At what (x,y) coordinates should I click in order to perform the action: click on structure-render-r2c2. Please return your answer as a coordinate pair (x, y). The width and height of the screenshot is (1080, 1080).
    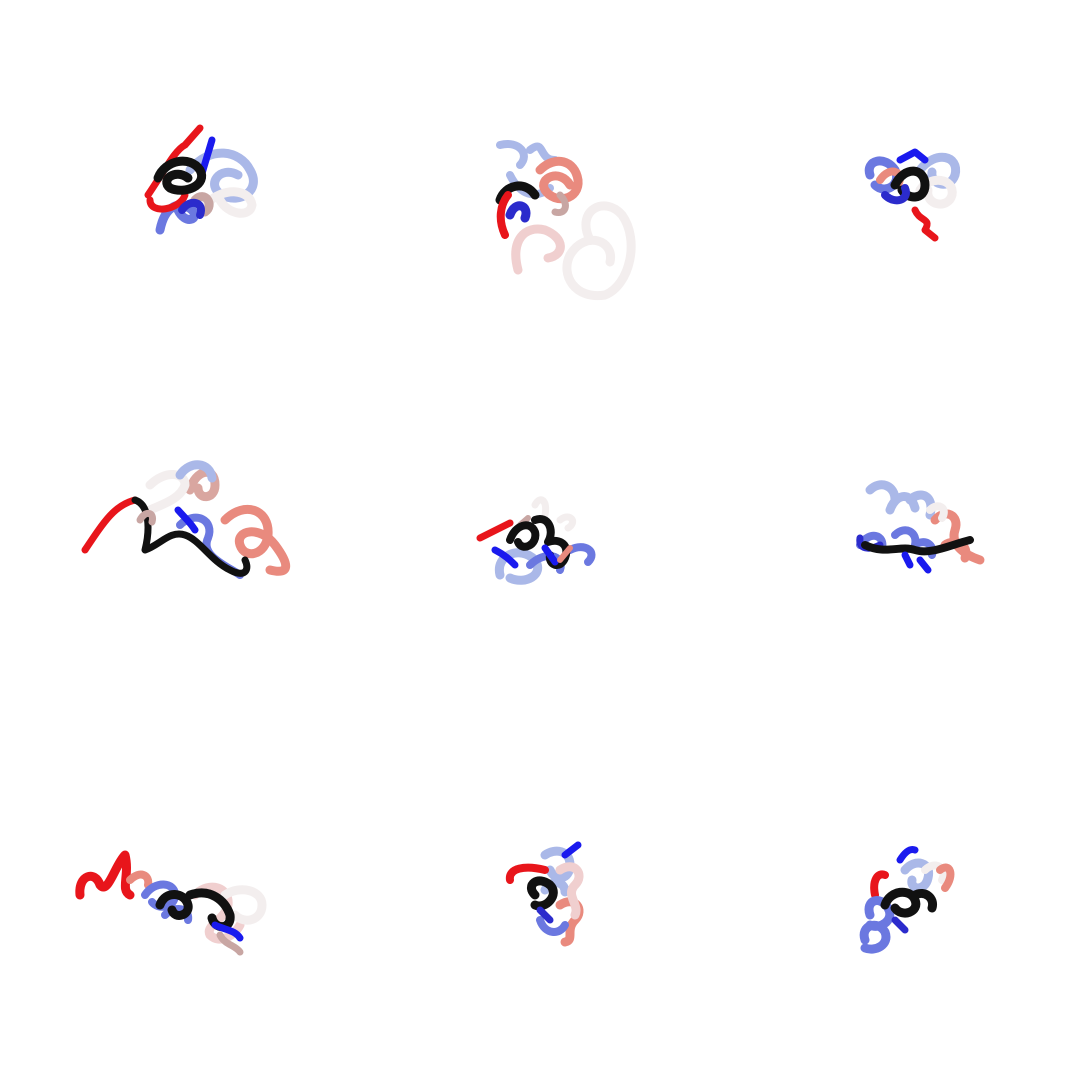
    Looking at the image, I should click on (536, 540).